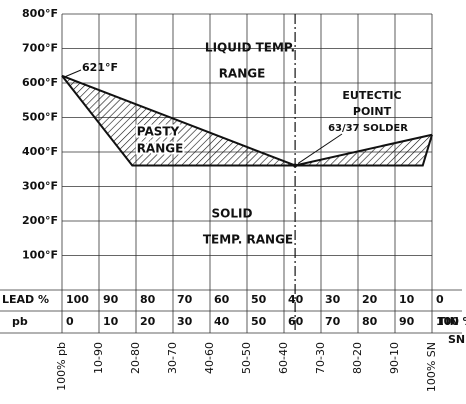 This screenshot has width=466, height=404. What do you see at coordinates (333, 321) in the screenshot?
I see `tin-label: 70` at bounding box center [333, 321].